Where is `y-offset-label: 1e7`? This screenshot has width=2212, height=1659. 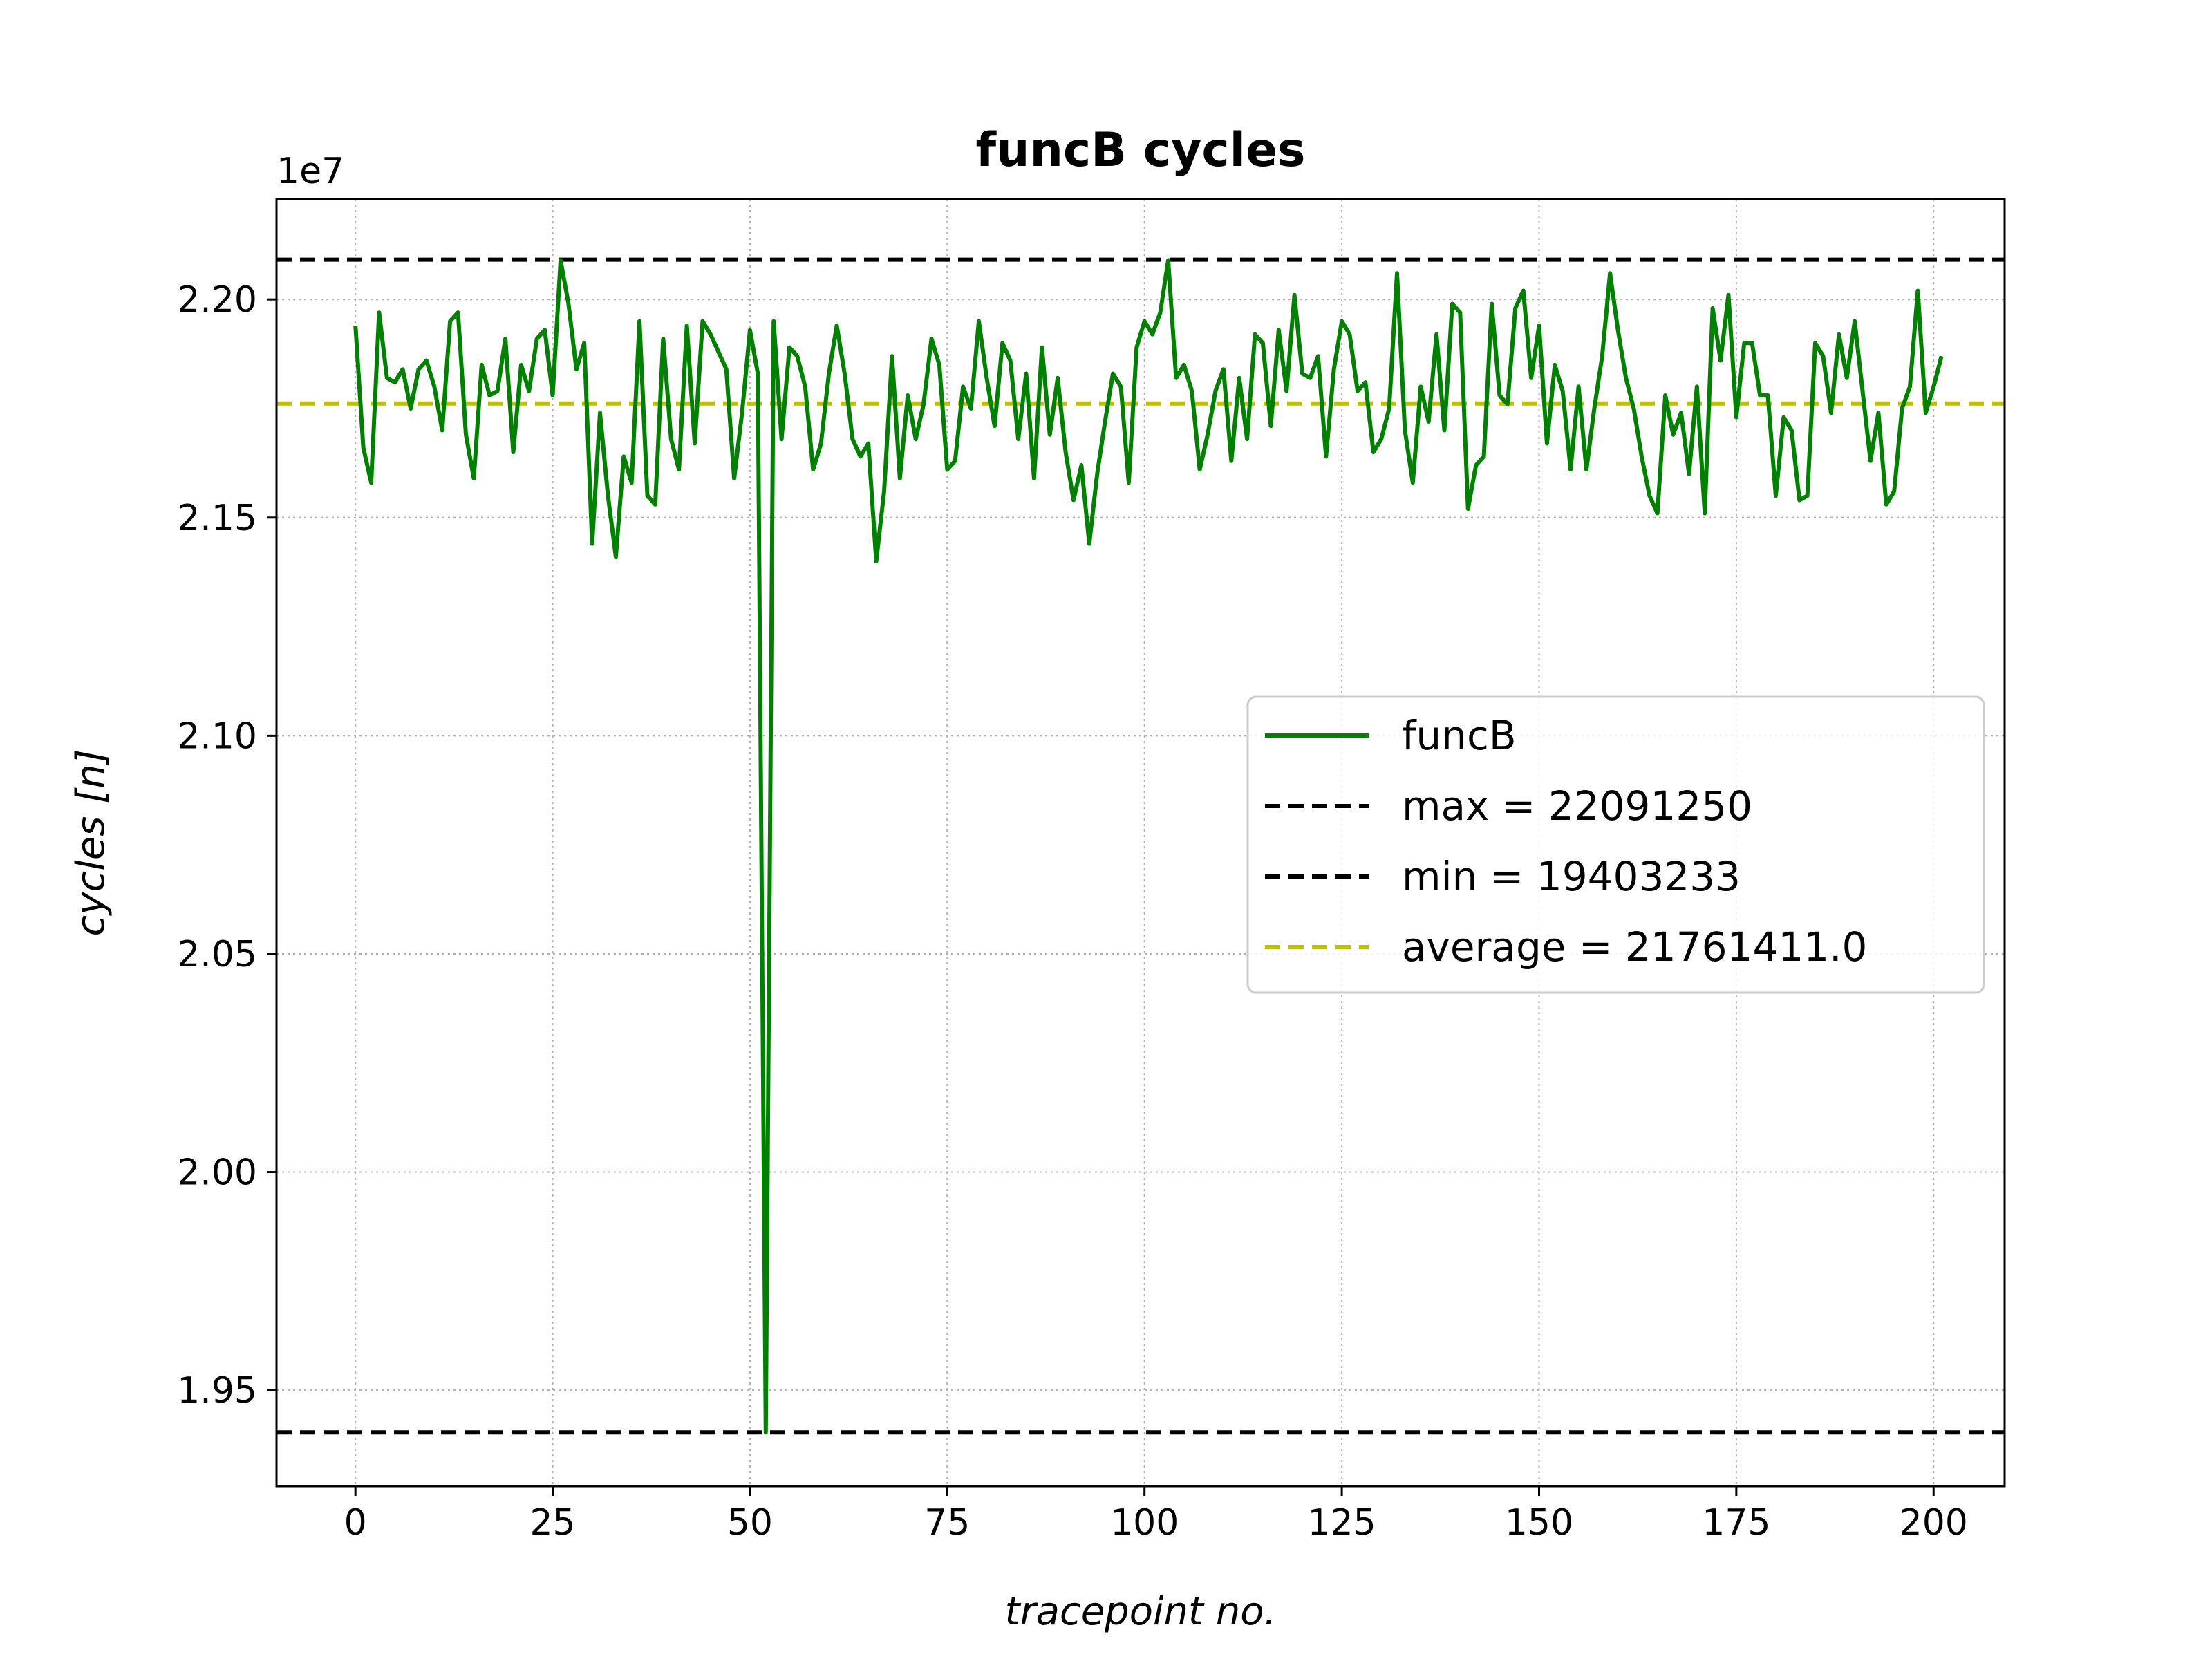 y-offset-label: 1e7 is located at coordinates (310, 171).